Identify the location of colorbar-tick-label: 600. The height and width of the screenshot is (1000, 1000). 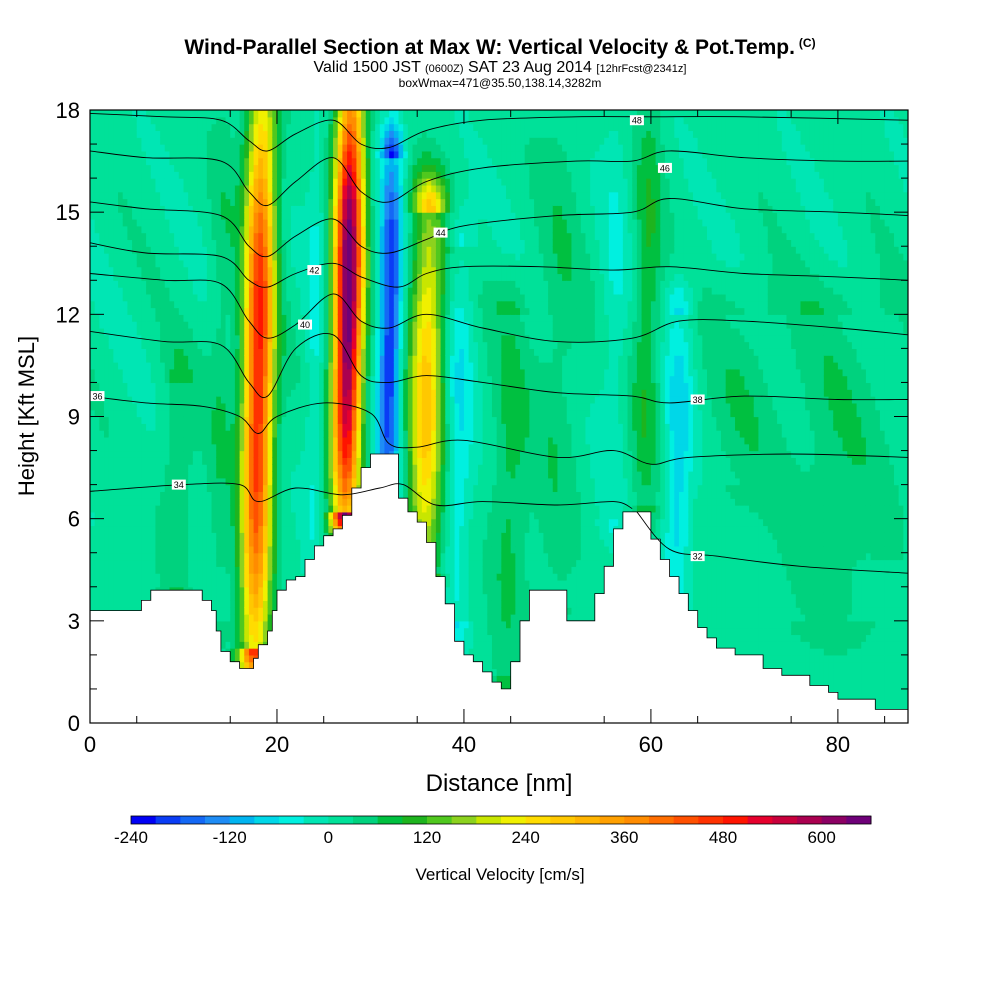
(821, 837).